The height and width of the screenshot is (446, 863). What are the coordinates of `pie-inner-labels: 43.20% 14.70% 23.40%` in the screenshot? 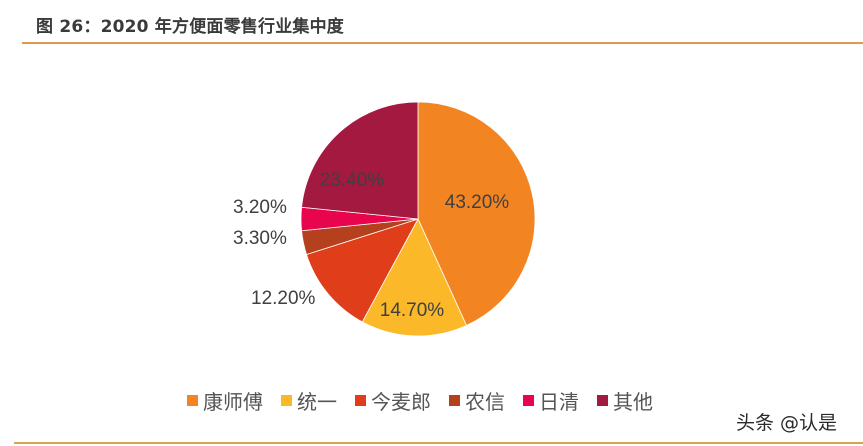 It's located at (415, 245).